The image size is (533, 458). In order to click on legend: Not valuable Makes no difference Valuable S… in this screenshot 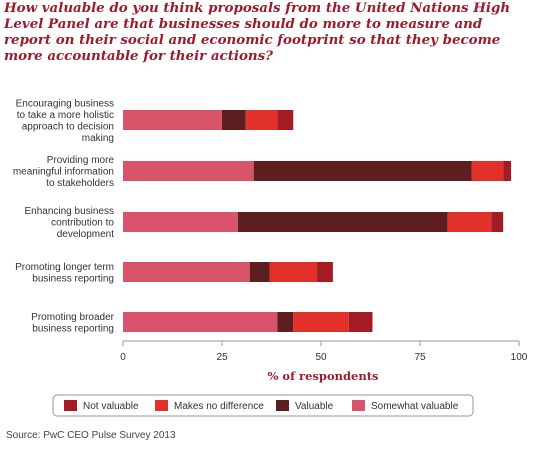, I will do `click(263, 405)`.